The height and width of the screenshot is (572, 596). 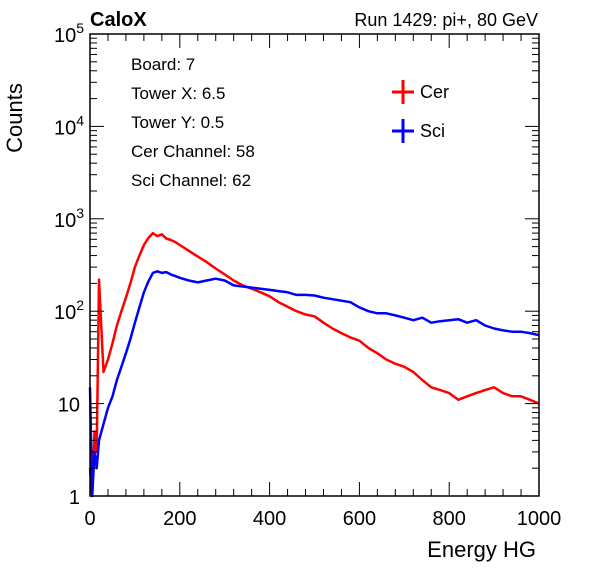 I want to click on x-tick-label: 400, so click(x=269, y=519).